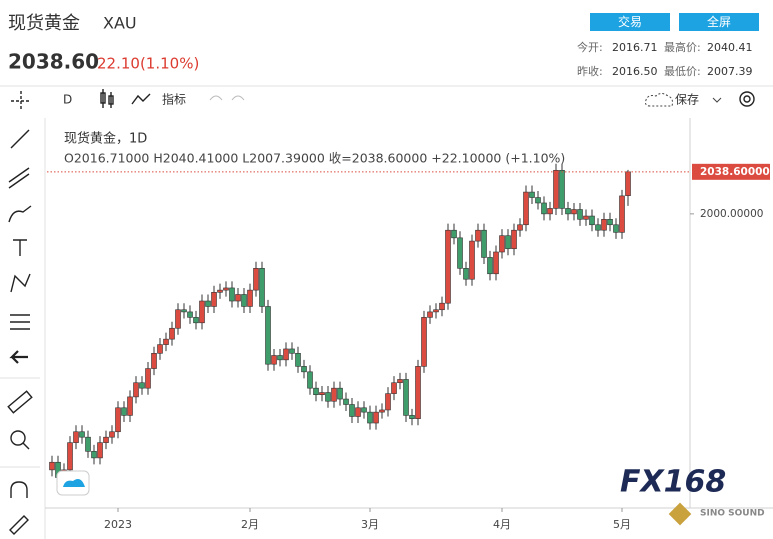 The width and height of the screenshot is (773, 539). Describe the element at coordinates (141, 99) in the screenshot. I see `indicator-icon` at that location.